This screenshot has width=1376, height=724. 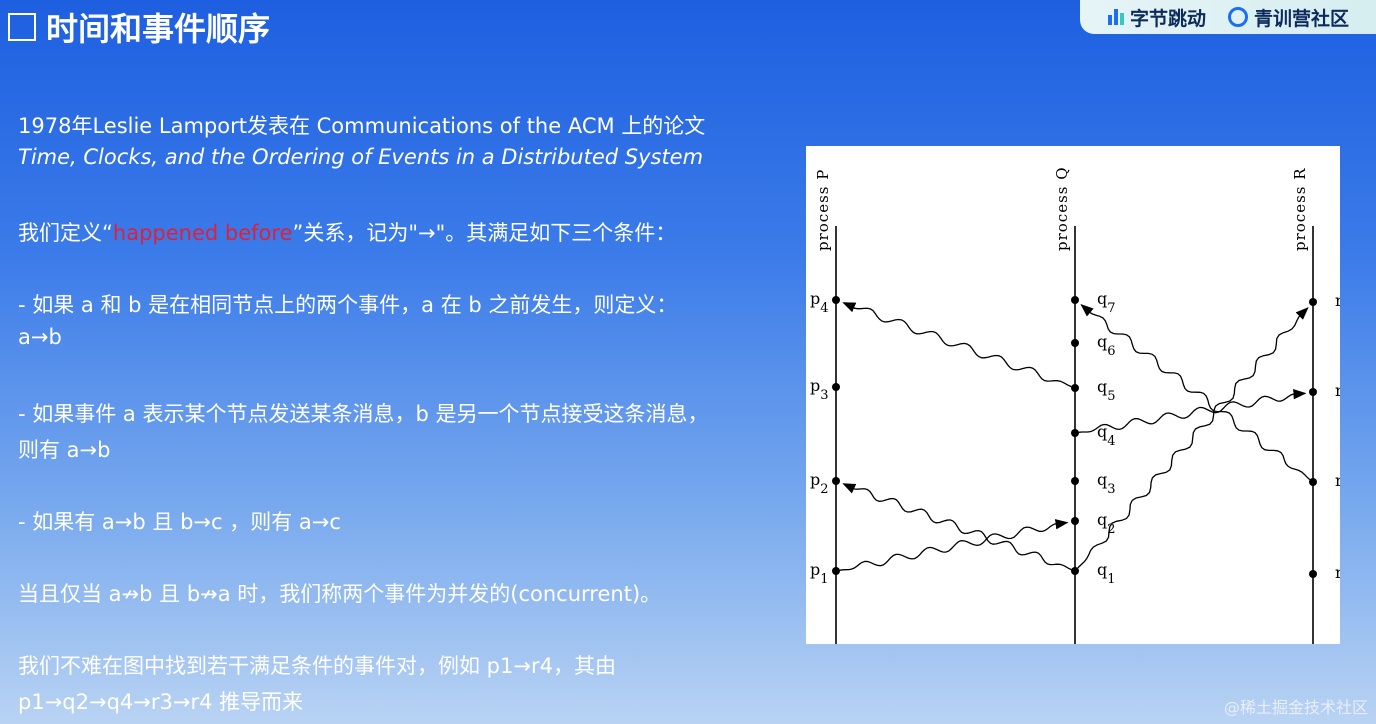 I want to click on rule-2-cont: 则有 a→b, so click(x=64, y=450).